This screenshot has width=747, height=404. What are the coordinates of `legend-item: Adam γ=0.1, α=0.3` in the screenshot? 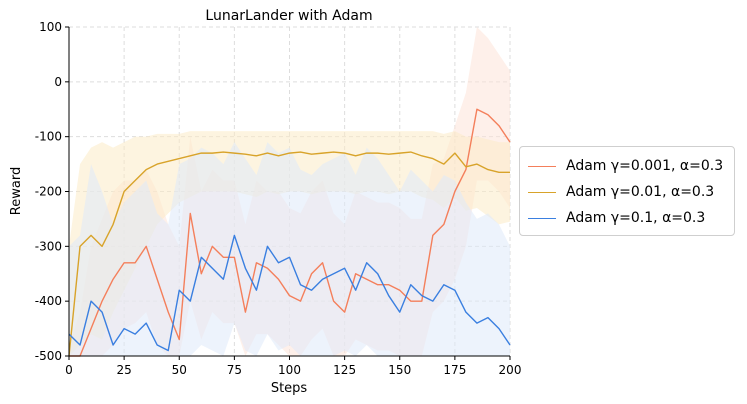 It's located at (627, 218).